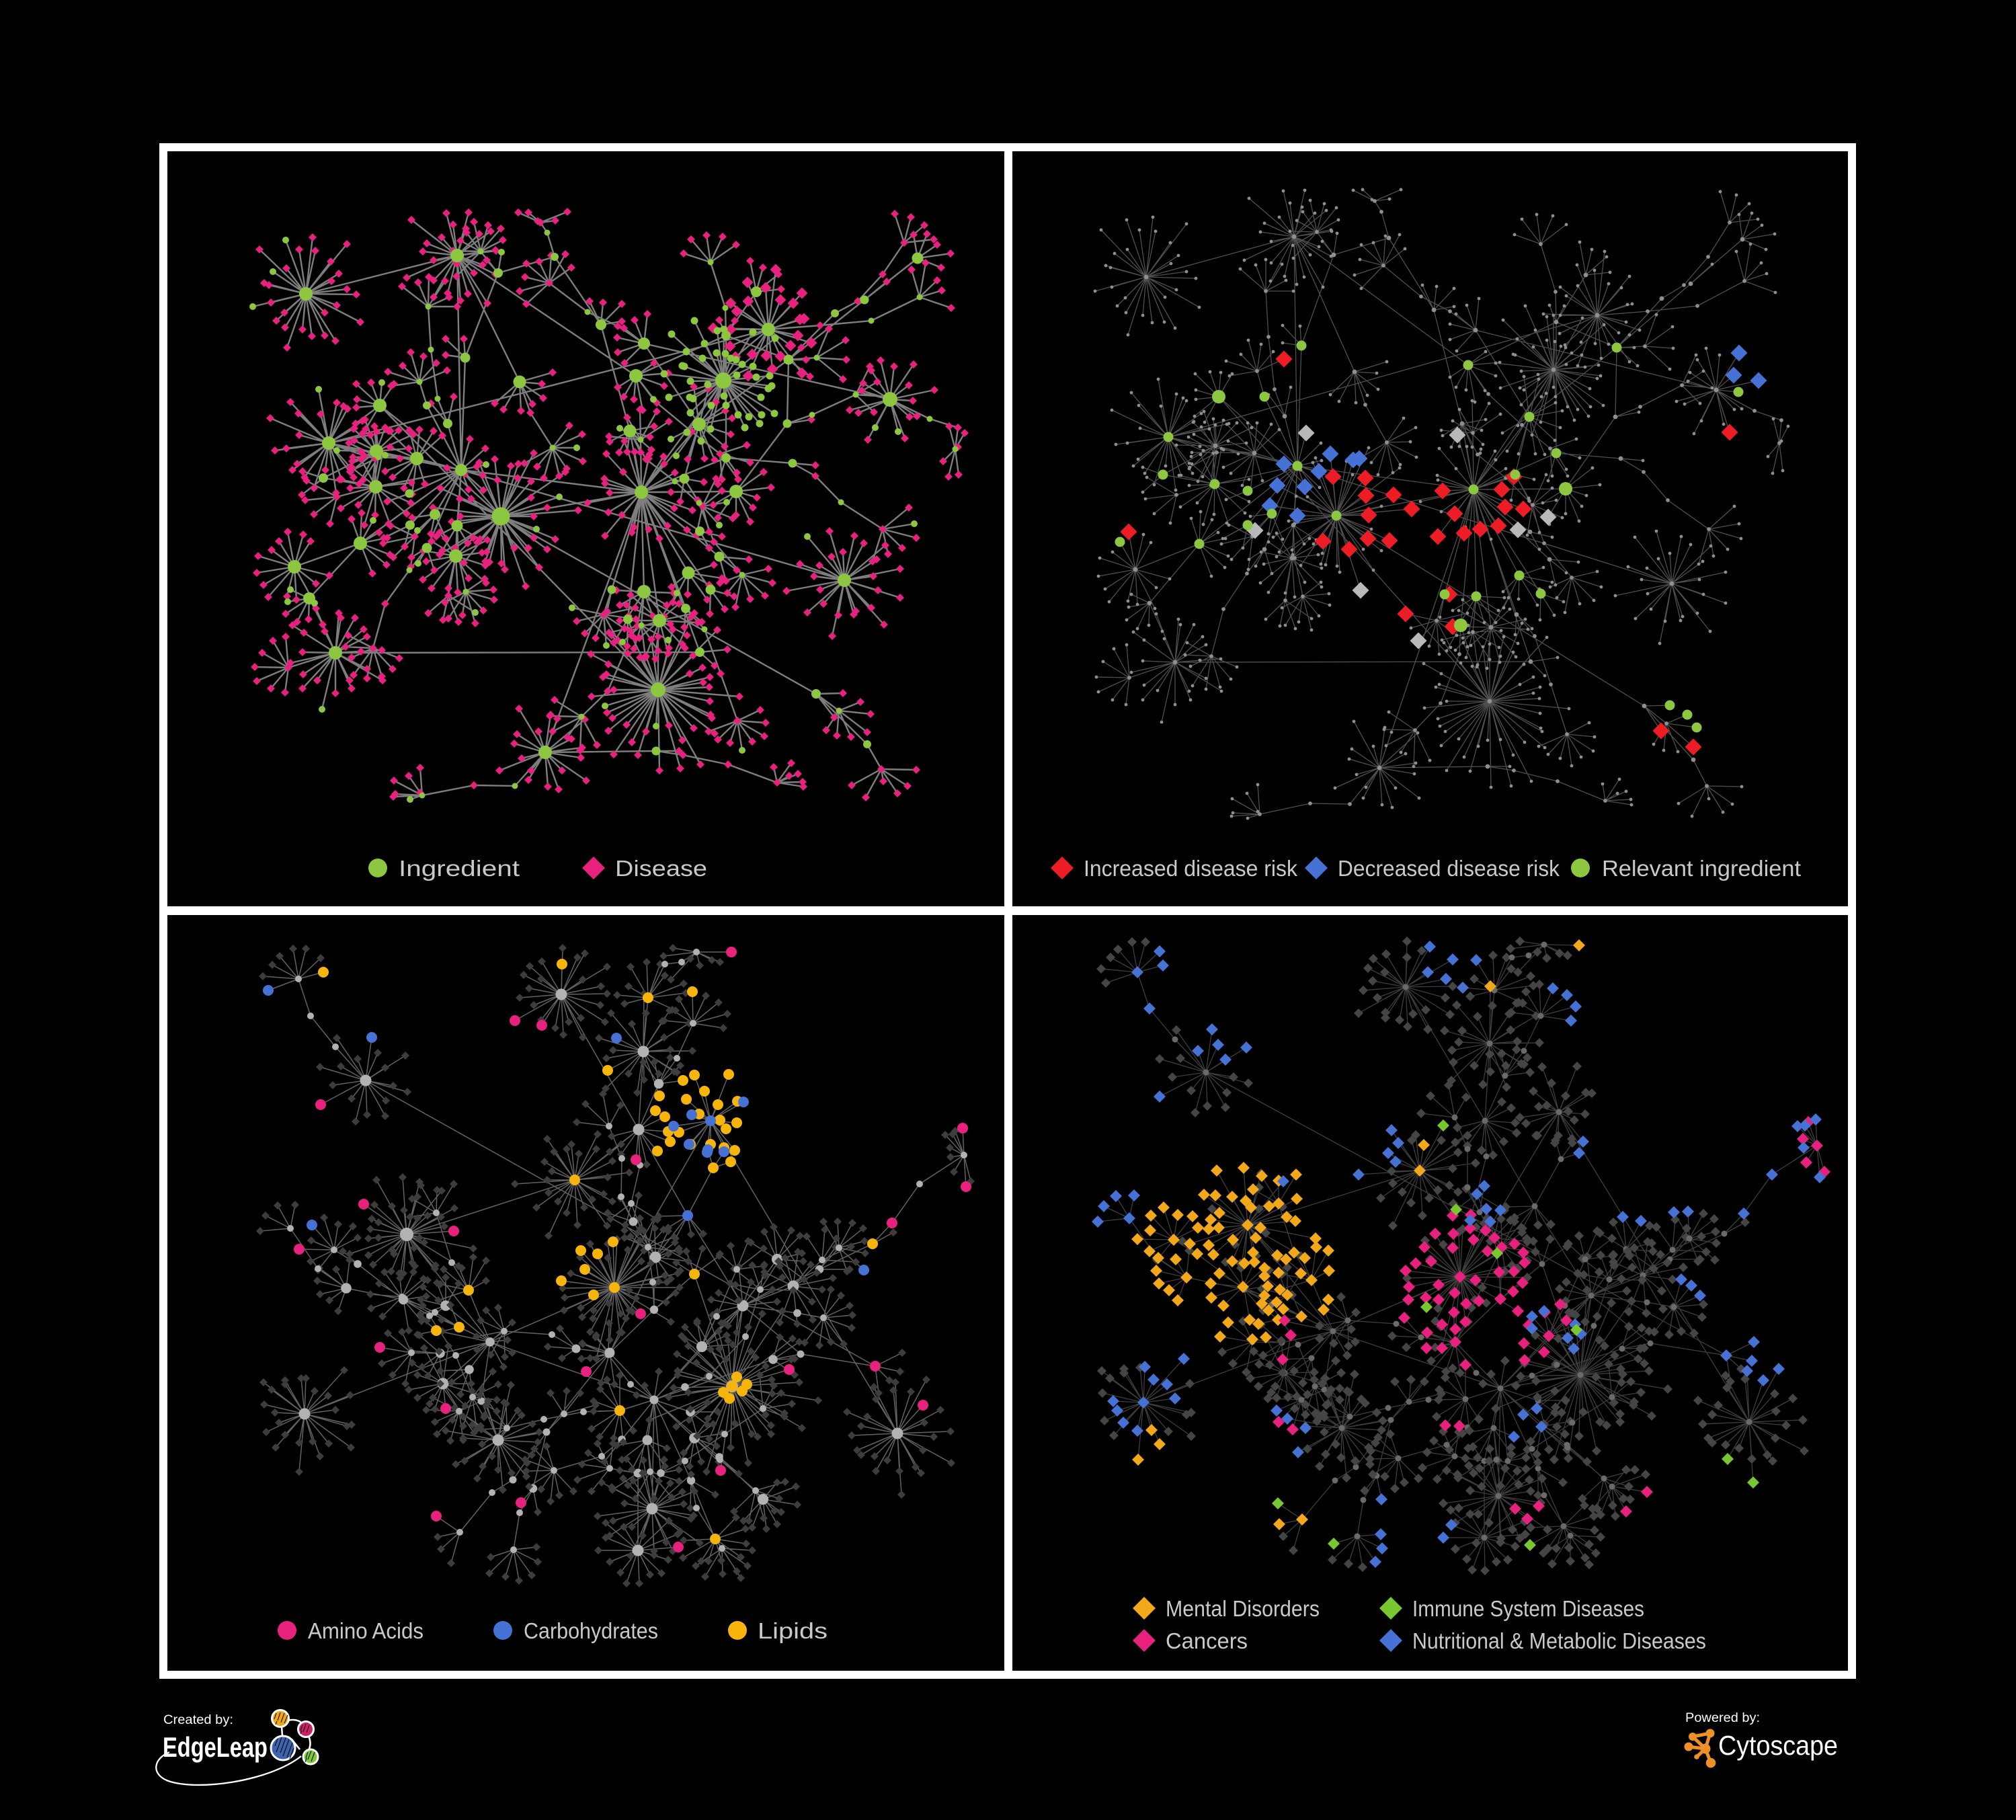 The width and height of the screenshot is (2016, 1820). Describe the element at coordinates (366, 1630) in the screenshot. I see `svg-text: Amino Acids` at that location.